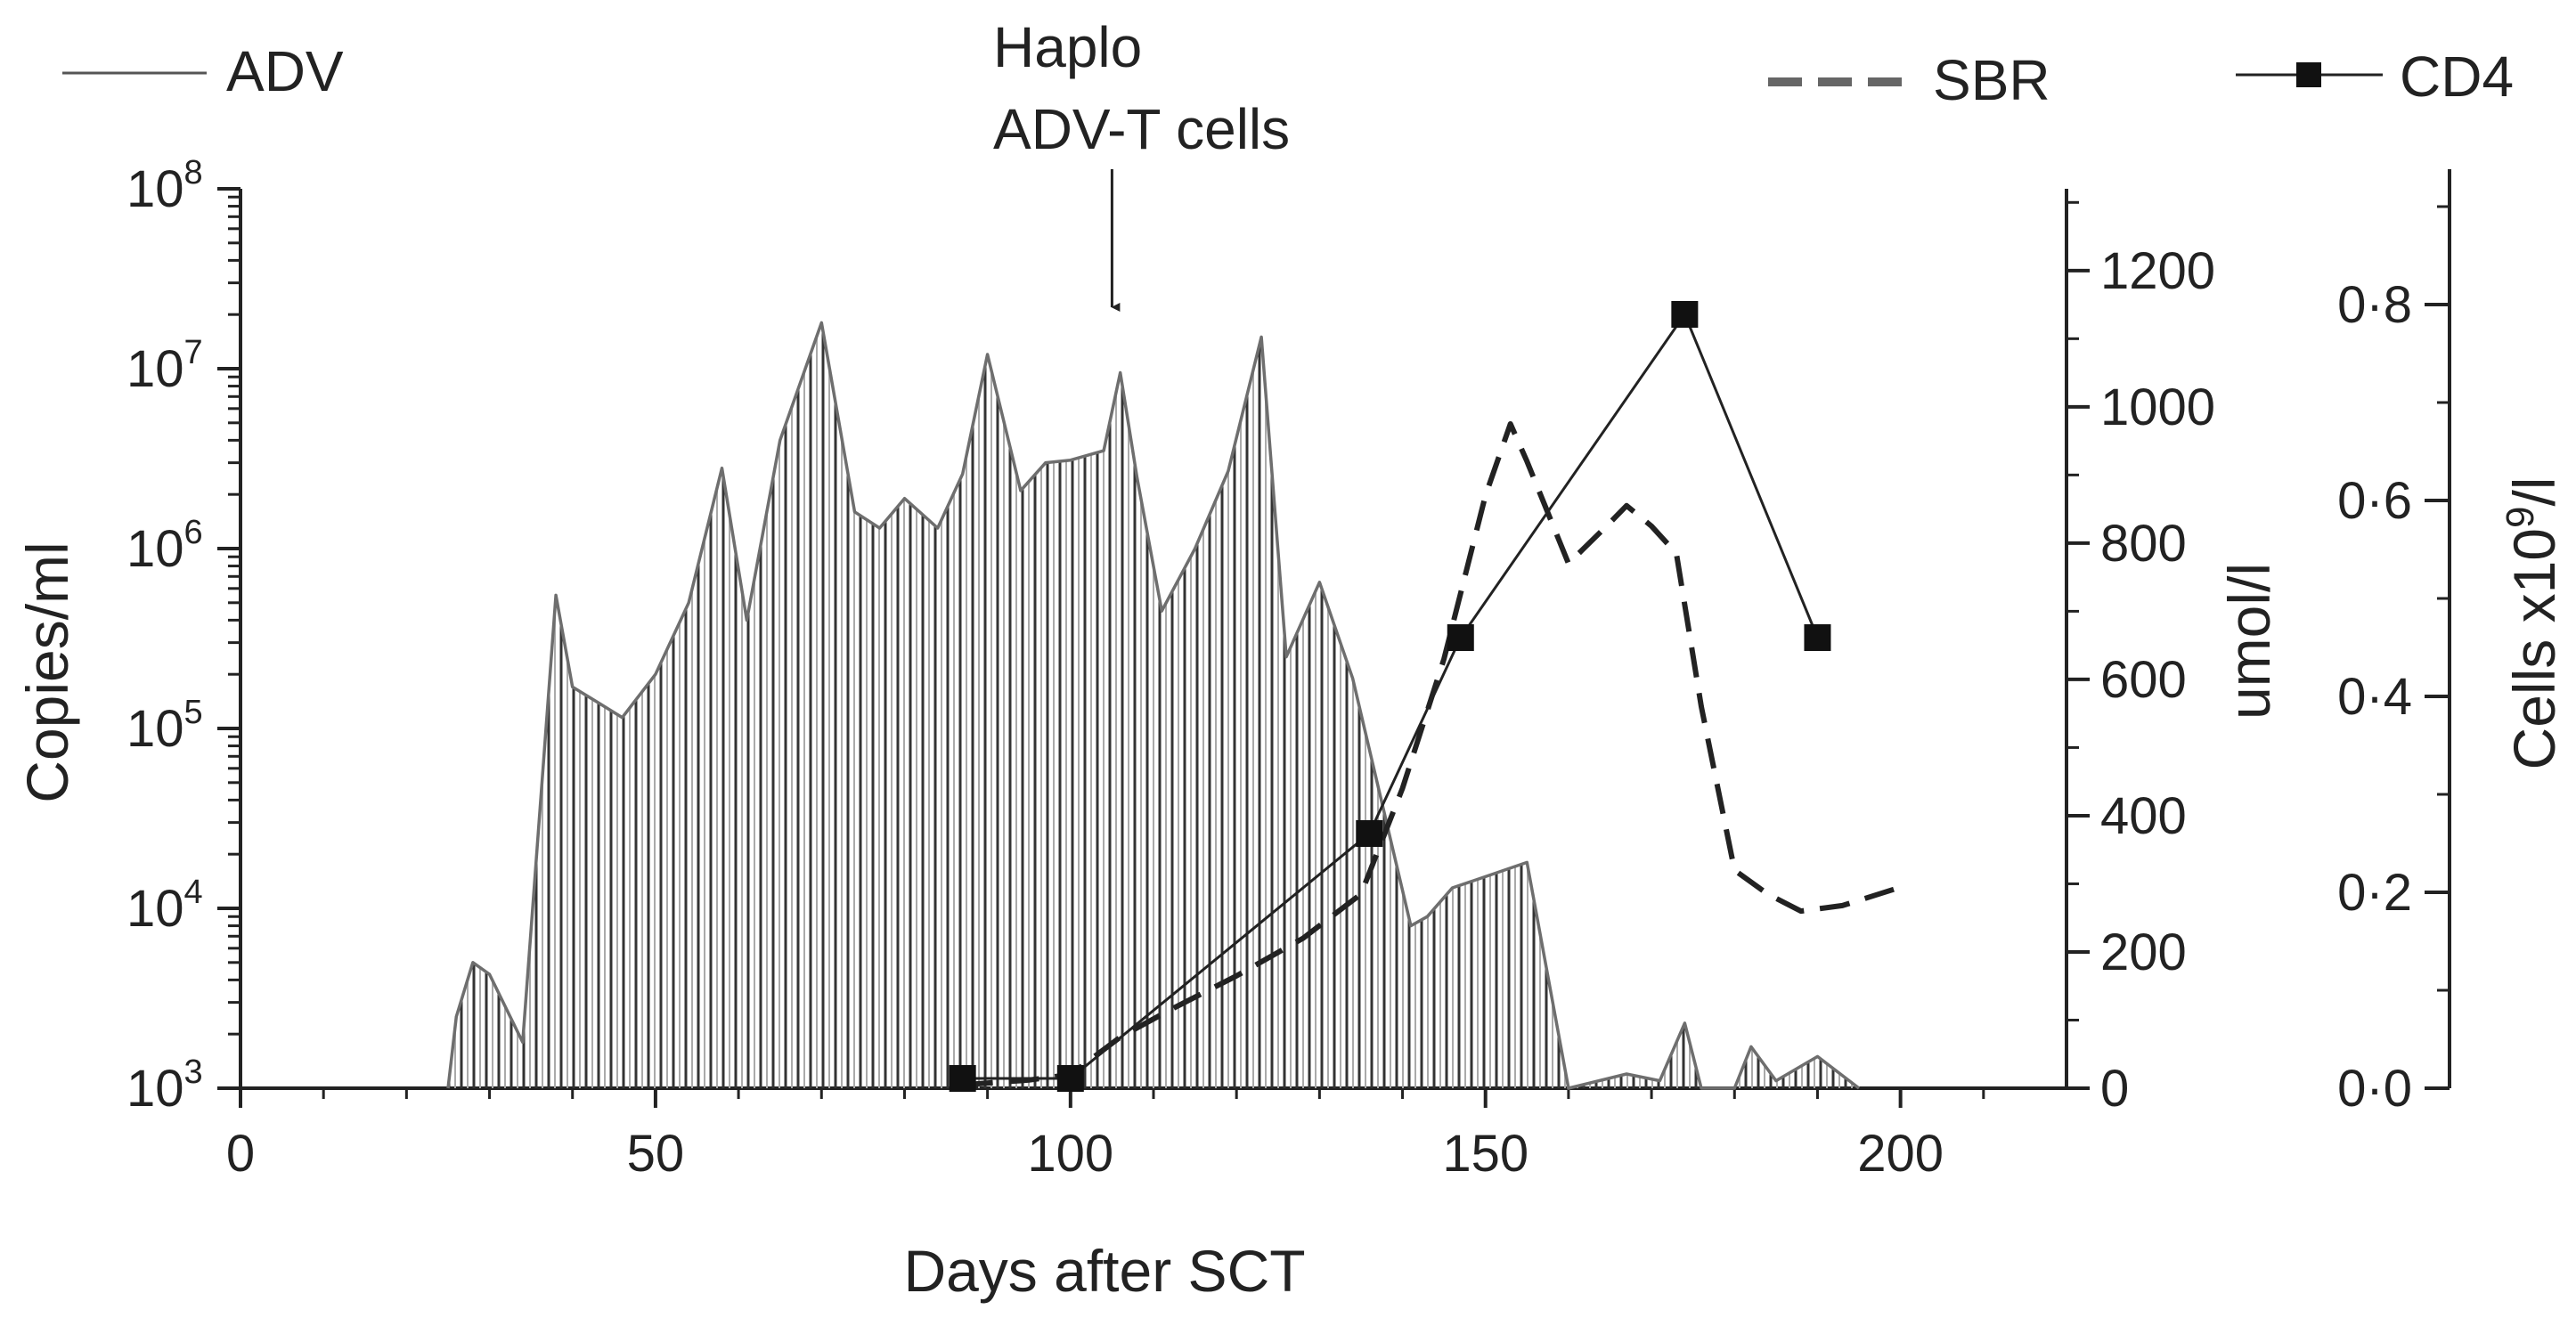 The height and width of the screenshot is (1326, 2576). I want to click on y-mid-tick-label: 0, so click(2114, 1089).